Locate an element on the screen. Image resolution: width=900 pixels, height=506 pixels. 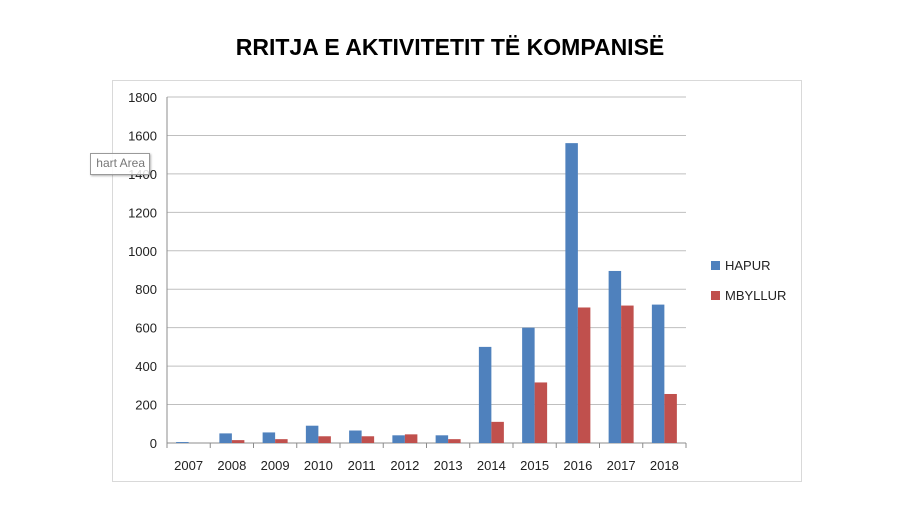
bar-hapur-2009 is located at coordinates (269, 437).